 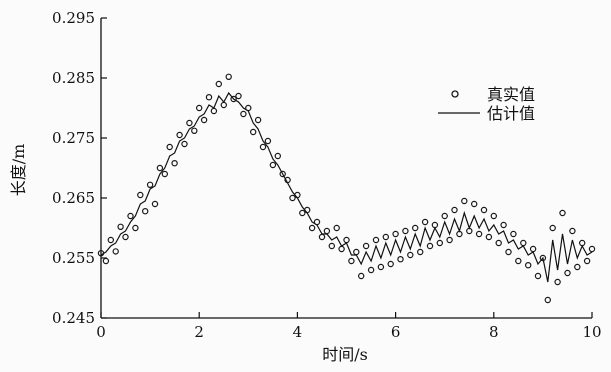 I want to click on x-axis-title: 时间/s, so click(x=345, y=354).